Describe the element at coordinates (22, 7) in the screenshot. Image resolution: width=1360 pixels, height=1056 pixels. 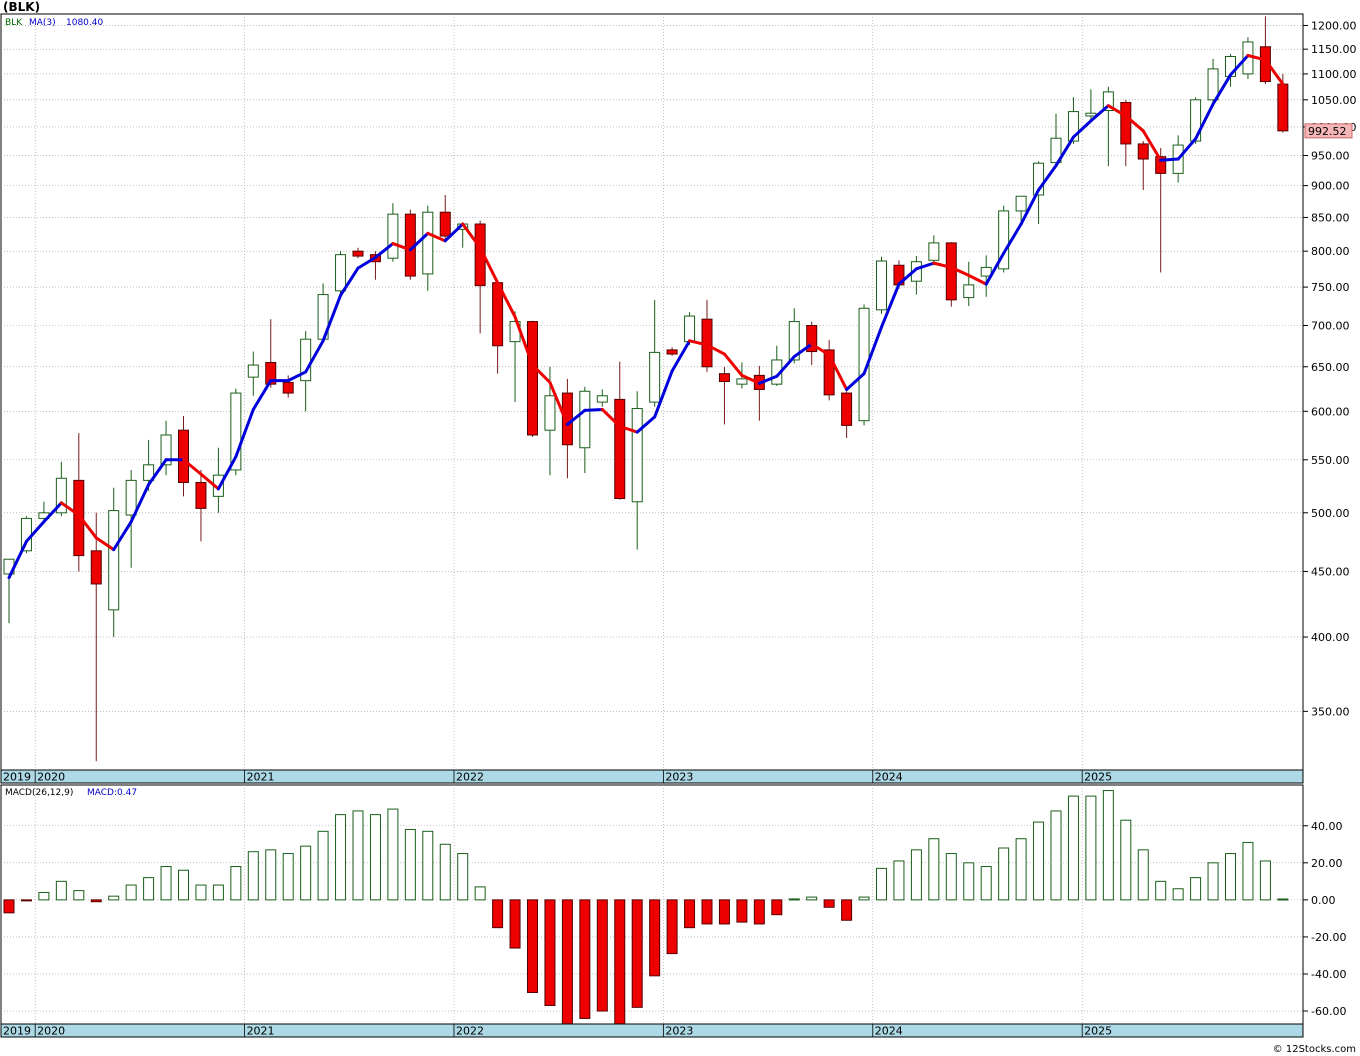
I see `symbol-title: (BLK)` at that location.